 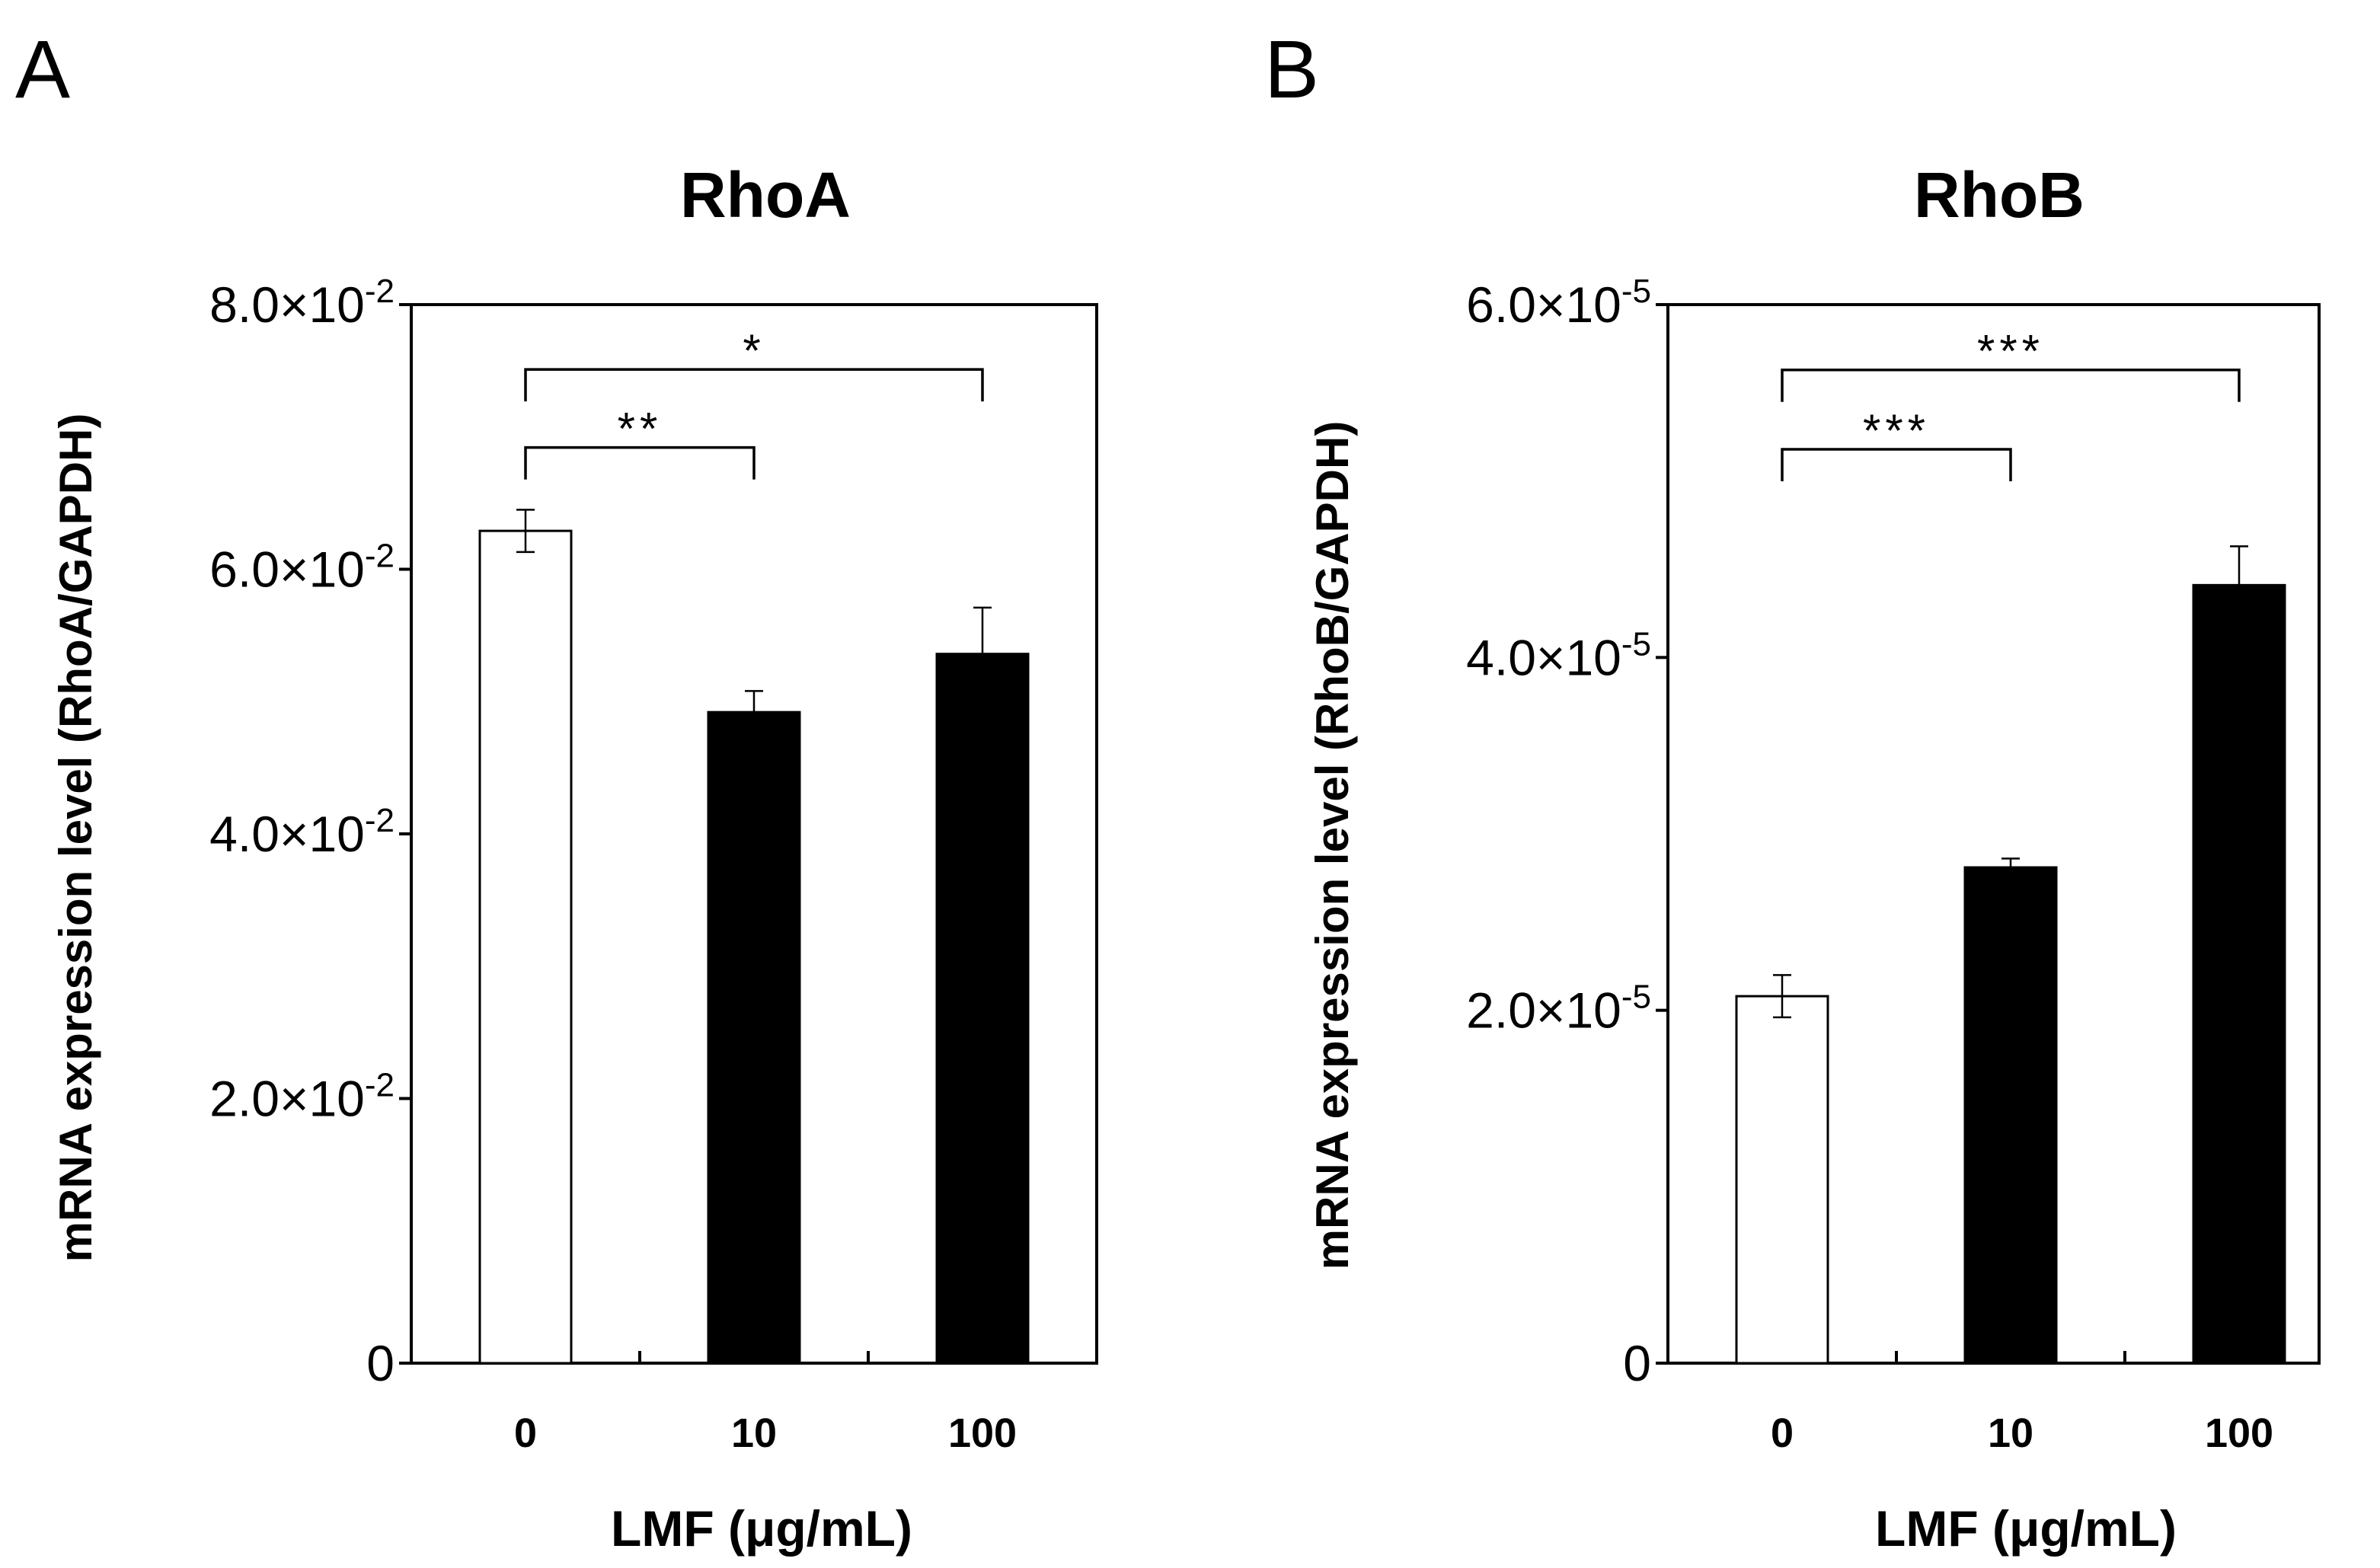 What do you see at coordinates (302, 1097) in the screenshot?
I see `y-tick-label-rhoa: 2.0×10⁻²` at bounding box center [302, 1097].